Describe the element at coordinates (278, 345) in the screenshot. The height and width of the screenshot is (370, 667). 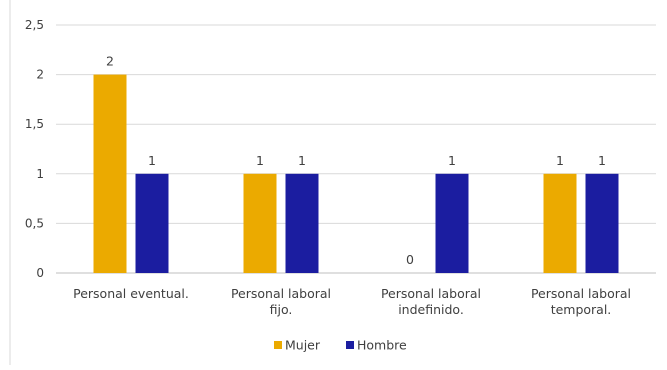
I see `legend-swatch-mujer` at that location.